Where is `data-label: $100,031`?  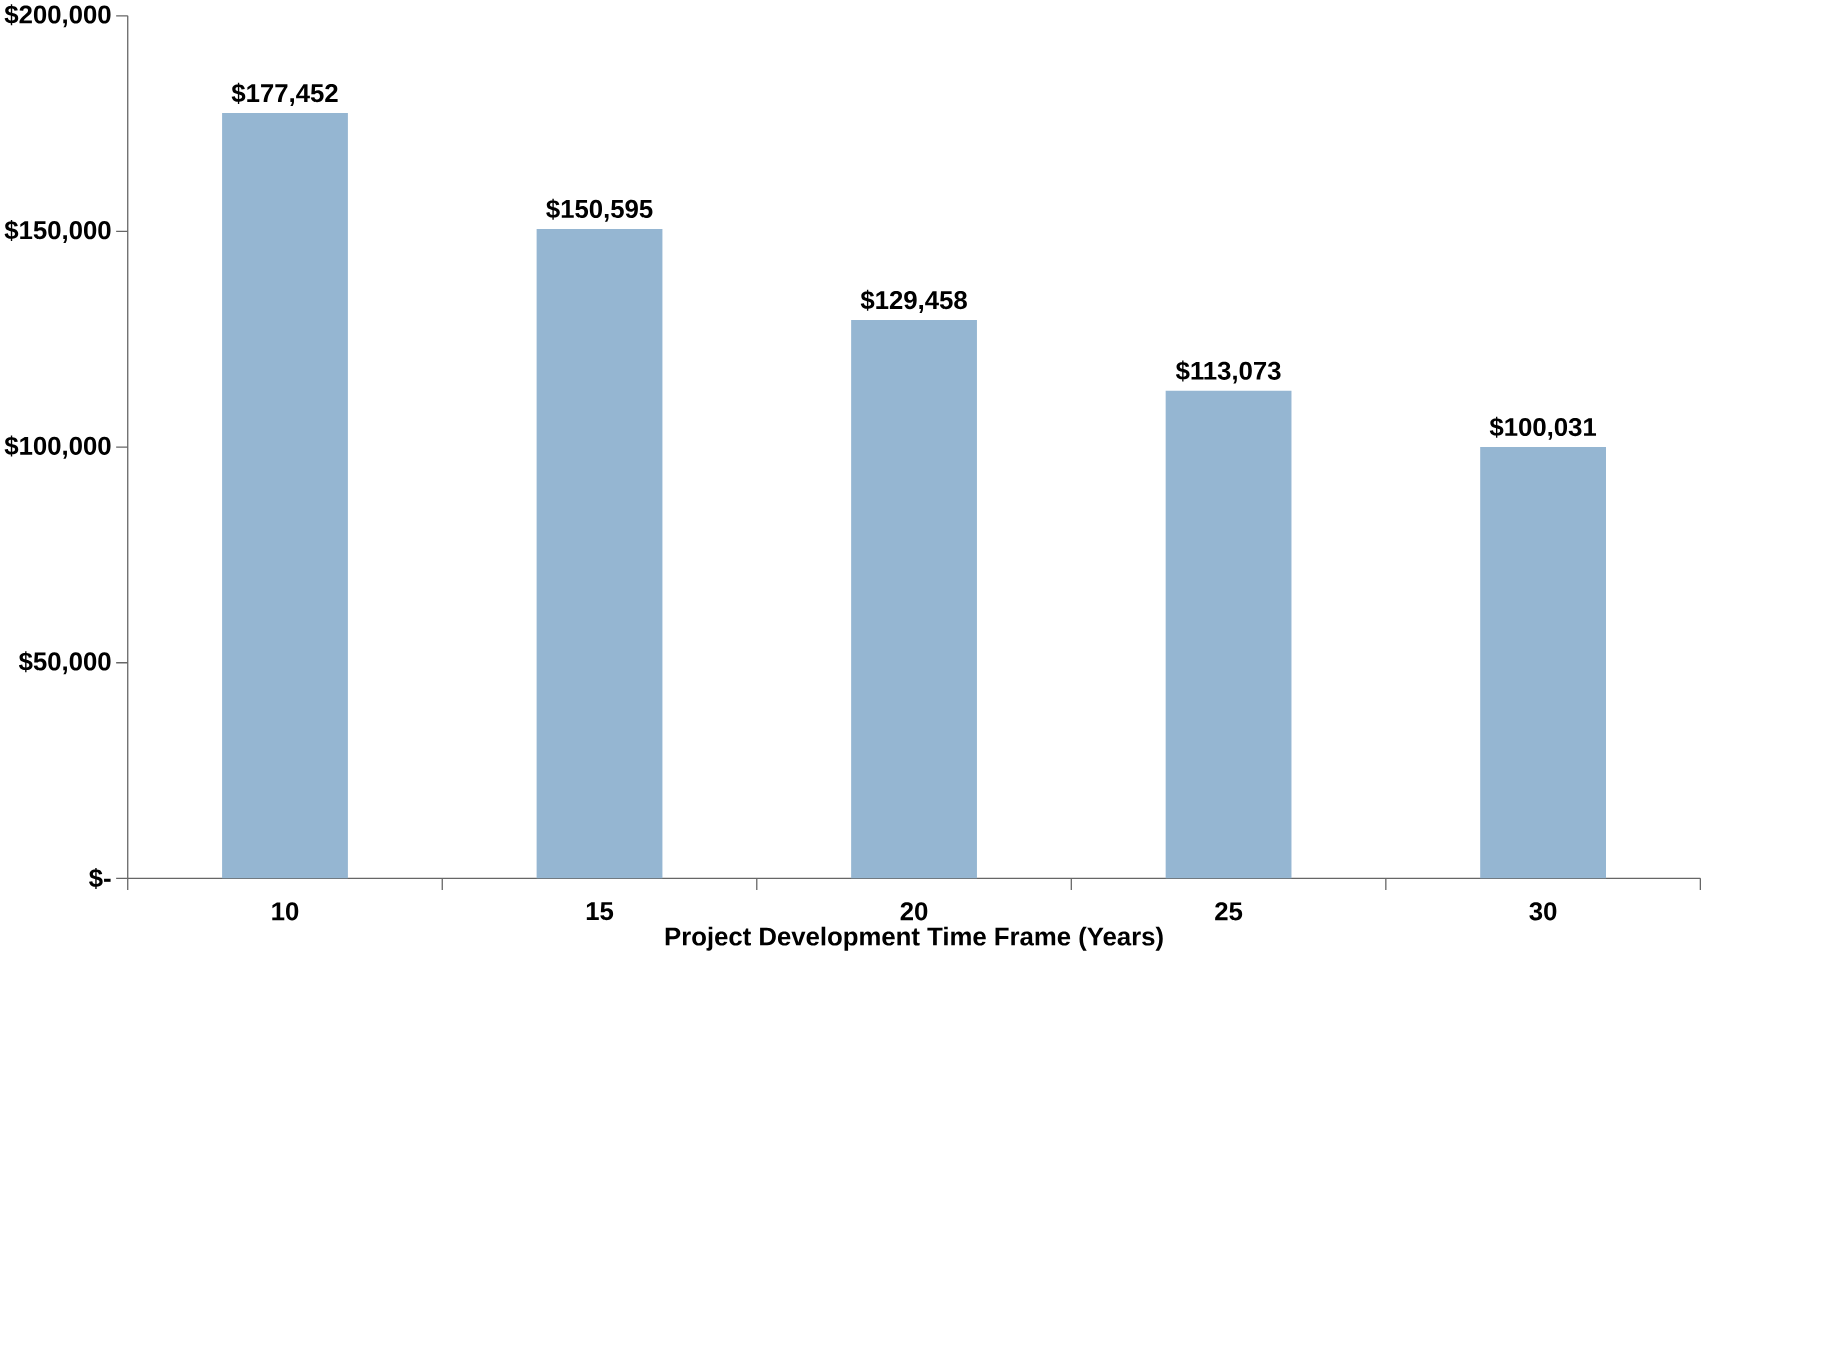
data-label: $100,031 is located at coordinates (1543, 428).